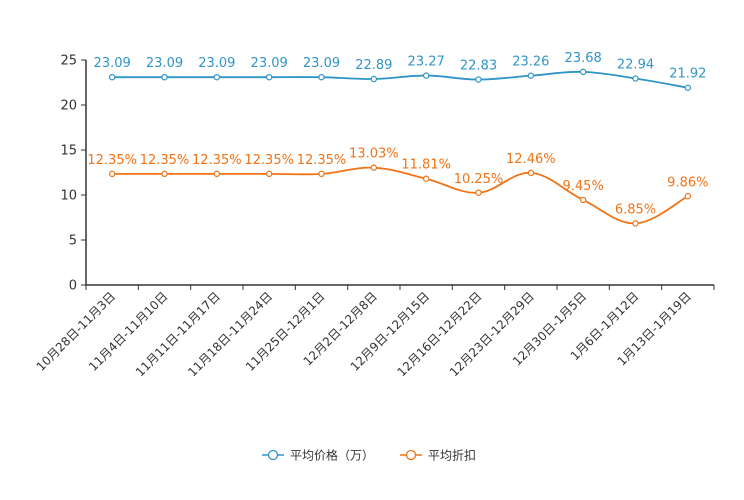 Image resolution: width=744 pixels, height=500 pixels. Describe the element at coordinates (531, 159) in the screenshot. I see `data-label: 12.46%` at that location.